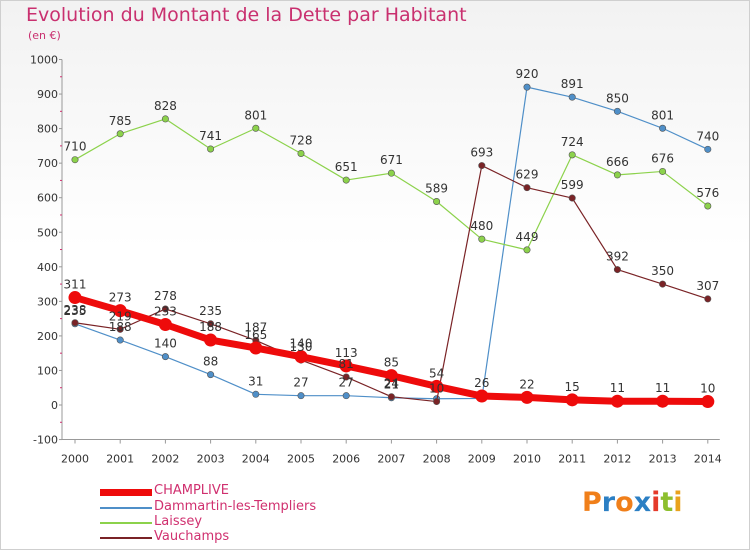 Image resolution: width=750 pixels, height=550 pixels. I want to click on y-tick-label: 700, so click(47, 163).